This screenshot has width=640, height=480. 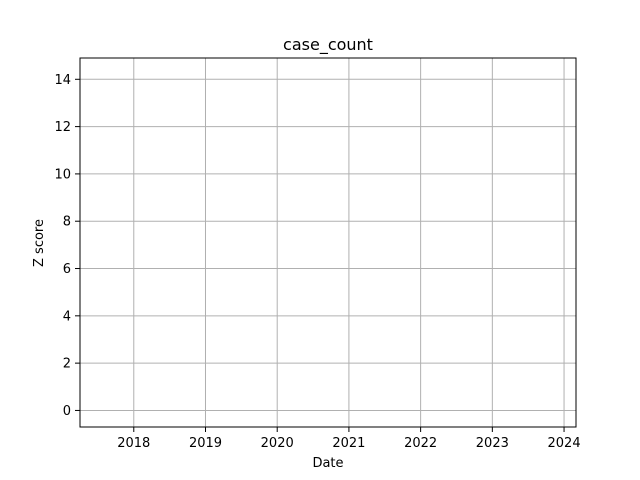 What do you see at coordinates (328, 45) in the screenshot?
I see `chart-title: case_count` at bounding box center [328, 45].